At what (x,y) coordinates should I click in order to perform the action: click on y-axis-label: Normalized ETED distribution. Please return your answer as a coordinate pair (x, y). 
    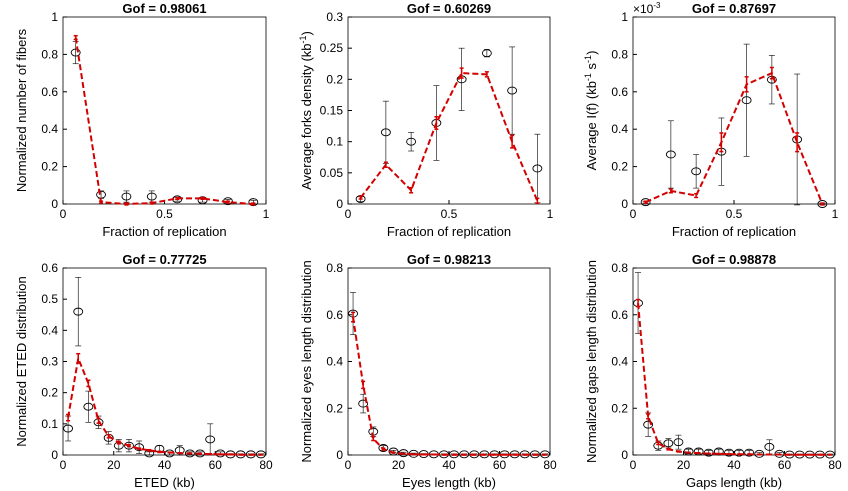
    Looking at the image, I should click on (21, 361).